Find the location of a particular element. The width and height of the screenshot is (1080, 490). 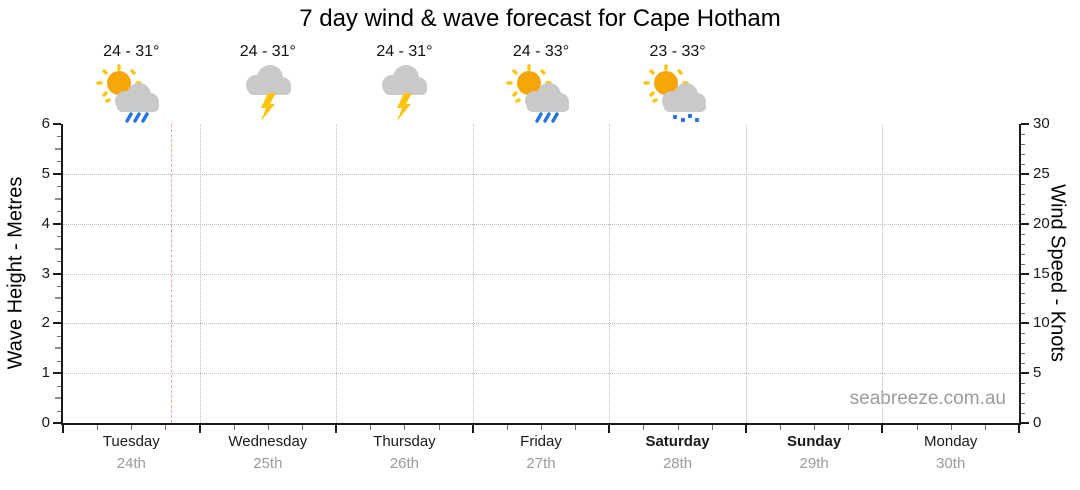

x-axis-date-label: 30th is located at coordinates (951, 463).